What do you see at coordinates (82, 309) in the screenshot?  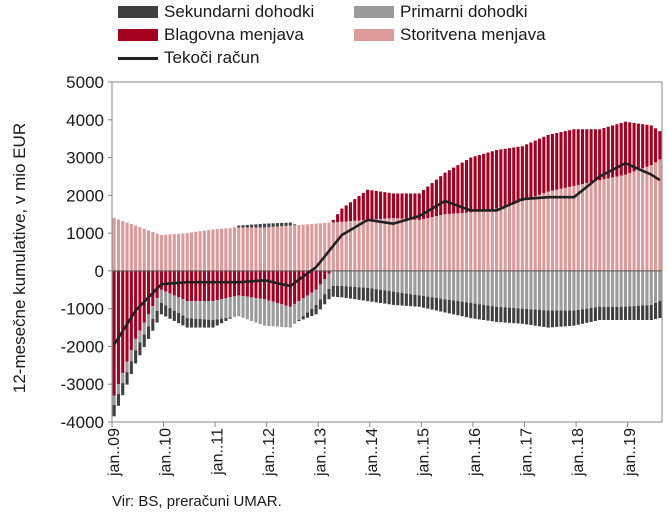 I see `y-tick-label: -1000` at bounding box center [82, 309].